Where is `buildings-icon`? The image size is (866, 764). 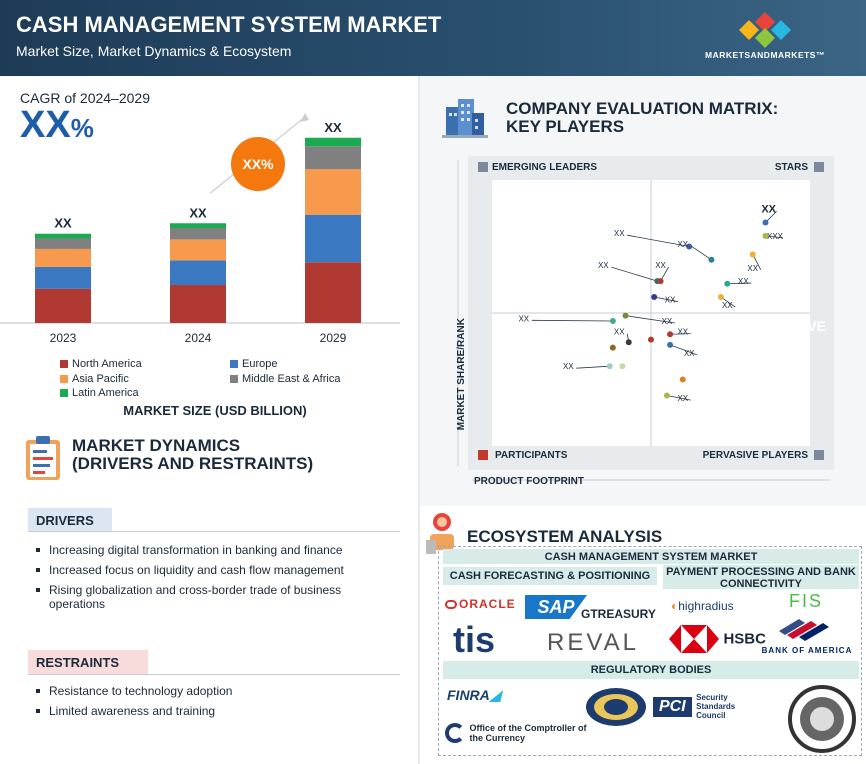 buildings-icon is located at coordinates (465, 118).